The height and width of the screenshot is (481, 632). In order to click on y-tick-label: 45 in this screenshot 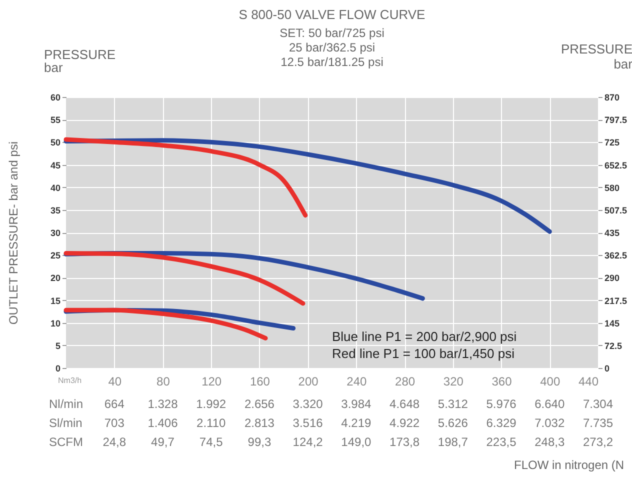, I will do `click(55, 165)`.